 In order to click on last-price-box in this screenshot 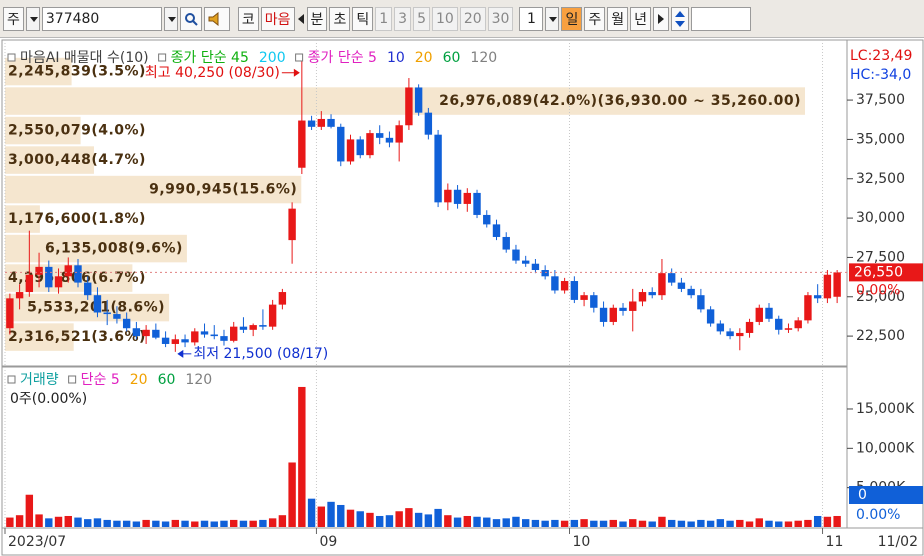, I will do `click(886, 272)`.